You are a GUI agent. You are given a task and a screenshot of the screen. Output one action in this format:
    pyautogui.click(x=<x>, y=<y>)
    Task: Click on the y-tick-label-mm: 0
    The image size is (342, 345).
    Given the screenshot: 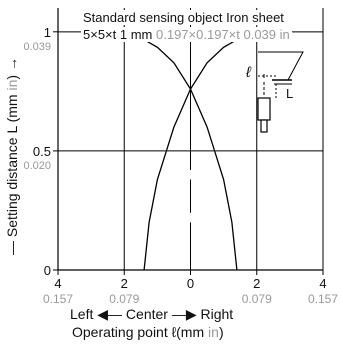 What is the action you would take?
    pyautogui.click(x=47, y=270)
    